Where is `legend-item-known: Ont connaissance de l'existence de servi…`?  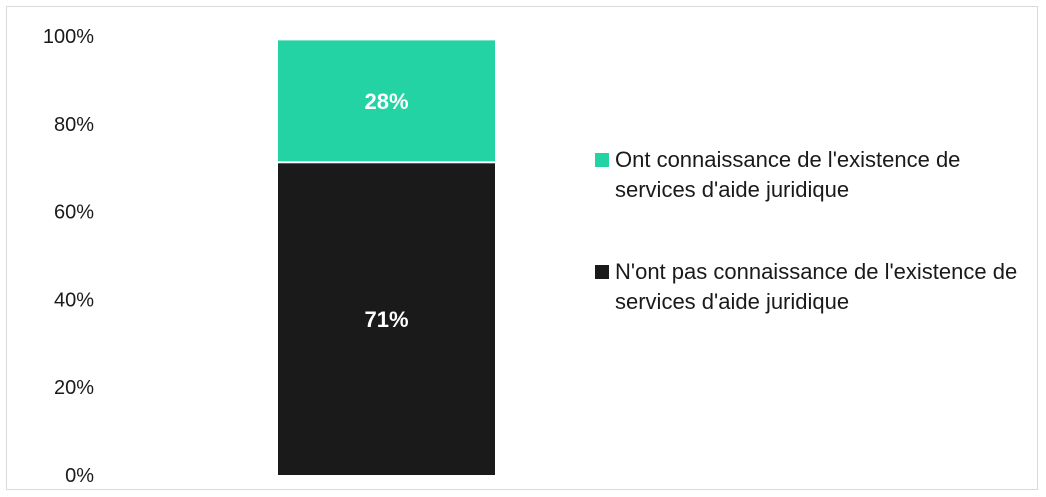
legend-item-known: Ont connaissance de l'existence de servi… is located at coordinates (813, 175).